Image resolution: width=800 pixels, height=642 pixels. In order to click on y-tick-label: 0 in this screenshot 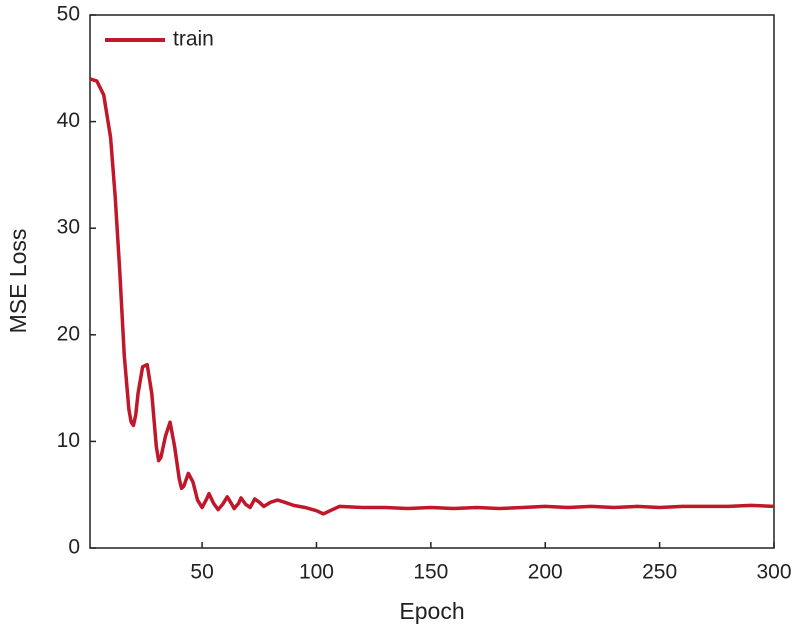, I will do `click(74, 547)`.